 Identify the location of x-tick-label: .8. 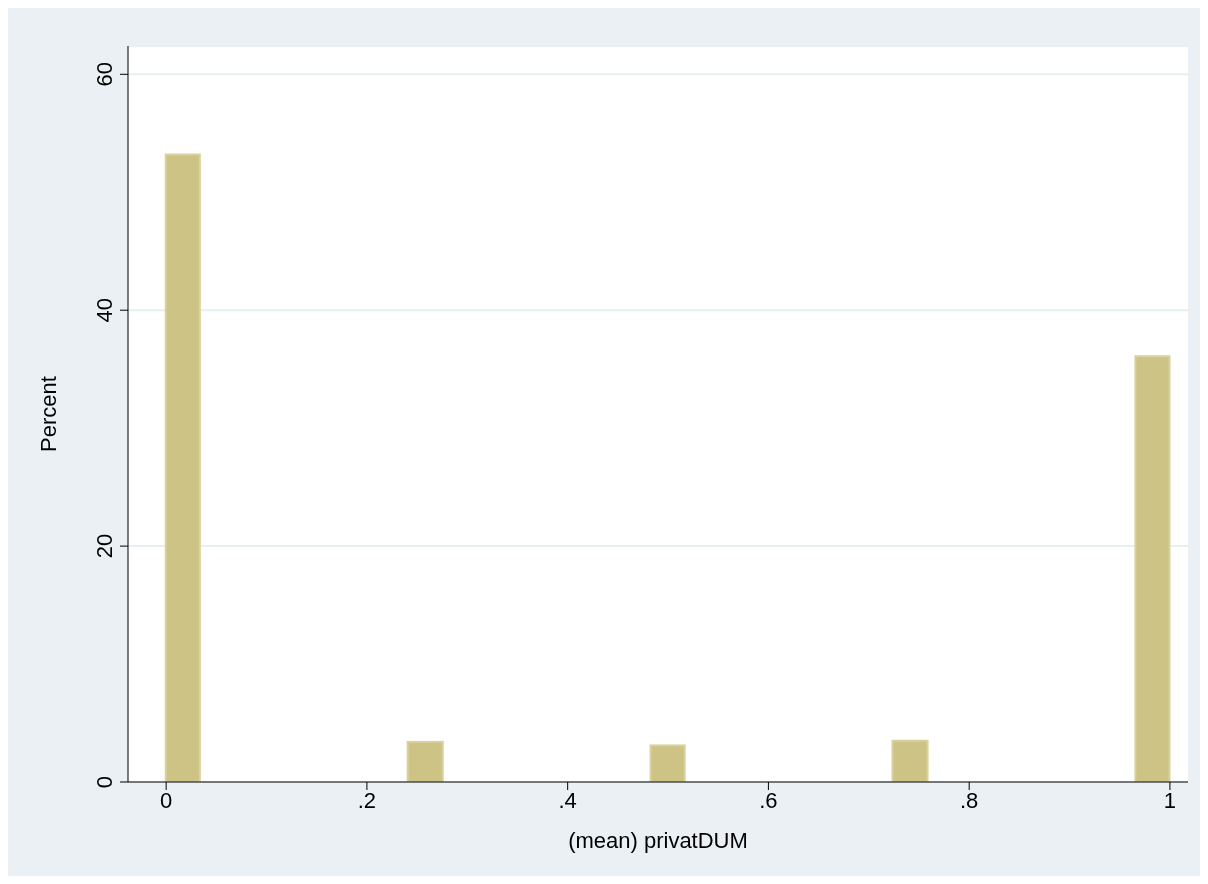
(969, 800).